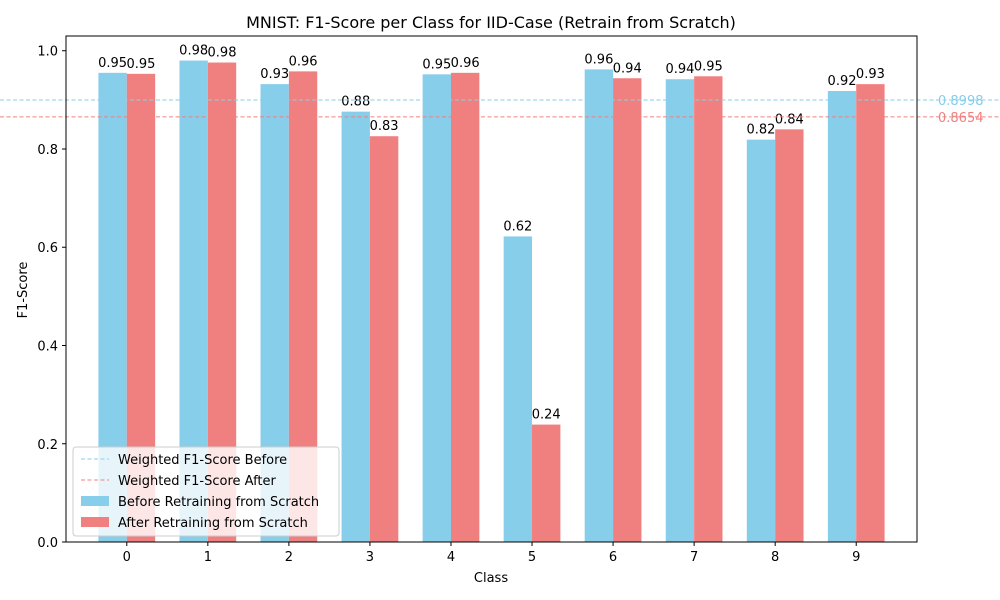  I want to click on data-label-after-class-8: 0.84, so click(789, 119).